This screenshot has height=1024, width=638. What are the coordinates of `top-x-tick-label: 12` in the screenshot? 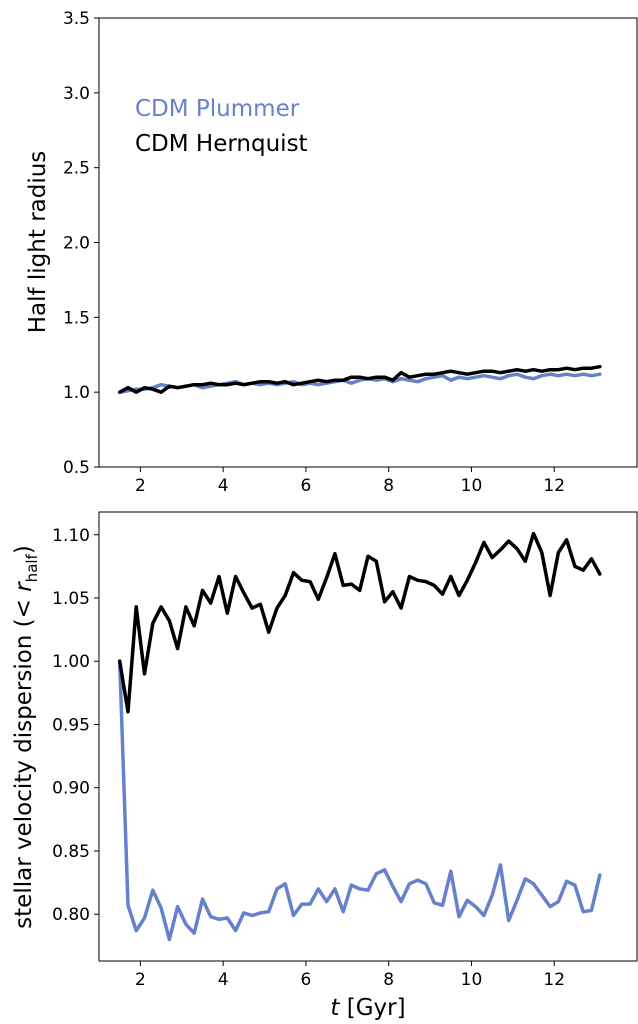 It's located at (554, 486).